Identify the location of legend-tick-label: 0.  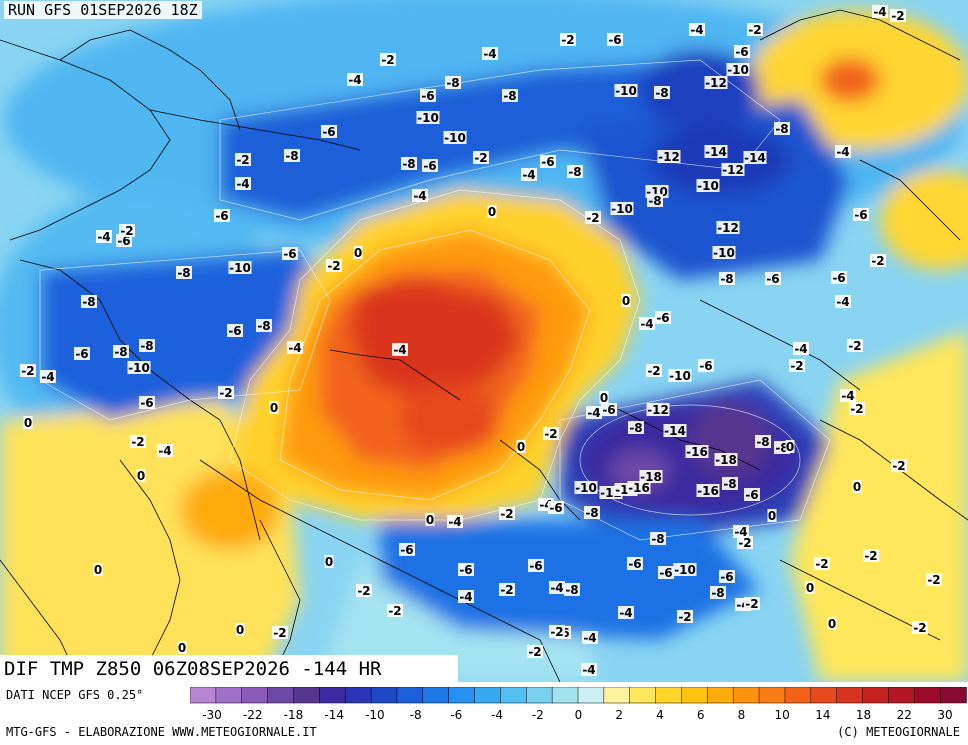
(579, 715).